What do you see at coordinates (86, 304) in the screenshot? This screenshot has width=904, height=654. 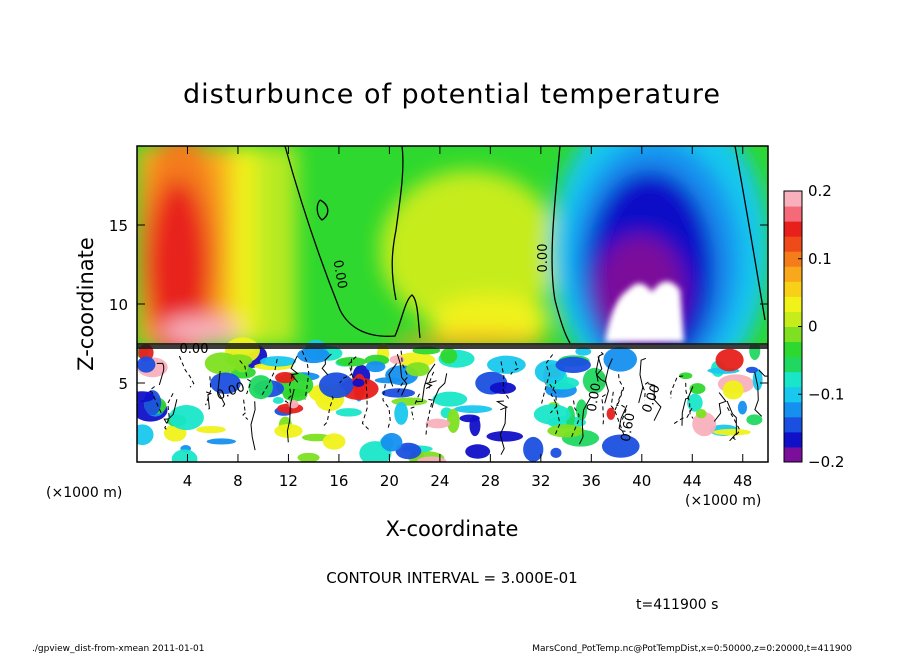 I see `y-axis-label: Z-coordinate` at bounding box center [86, 304].